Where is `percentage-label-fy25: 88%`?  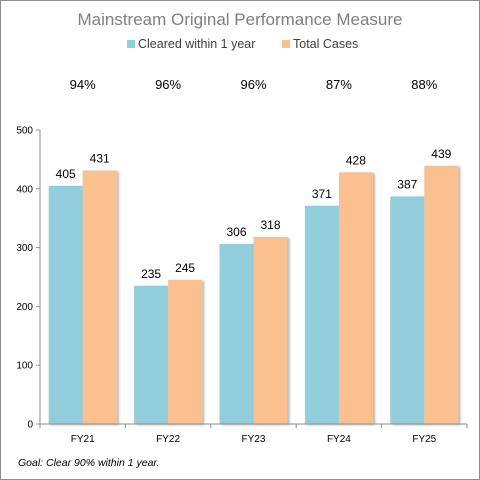
percentage-label-fy25: 88% is located at coordinates (424, 84).